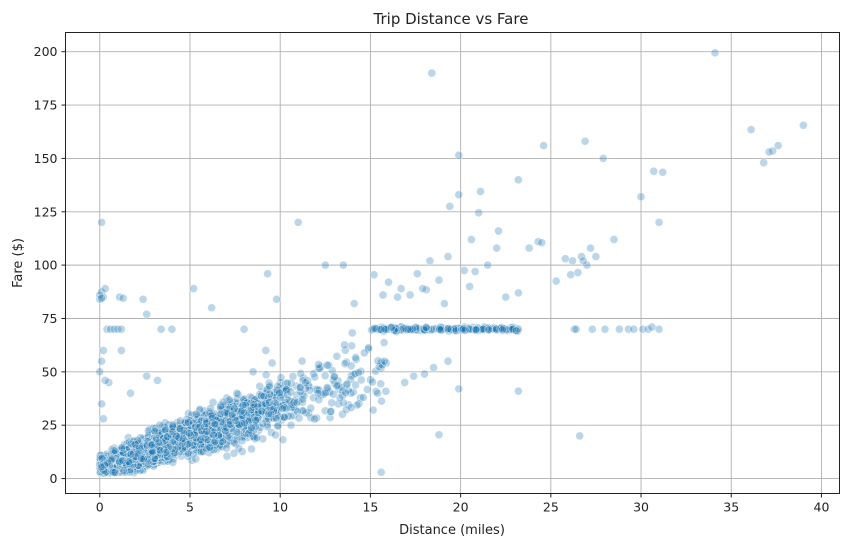  I want to click on x-tick-label: 25, so click(551, 507).